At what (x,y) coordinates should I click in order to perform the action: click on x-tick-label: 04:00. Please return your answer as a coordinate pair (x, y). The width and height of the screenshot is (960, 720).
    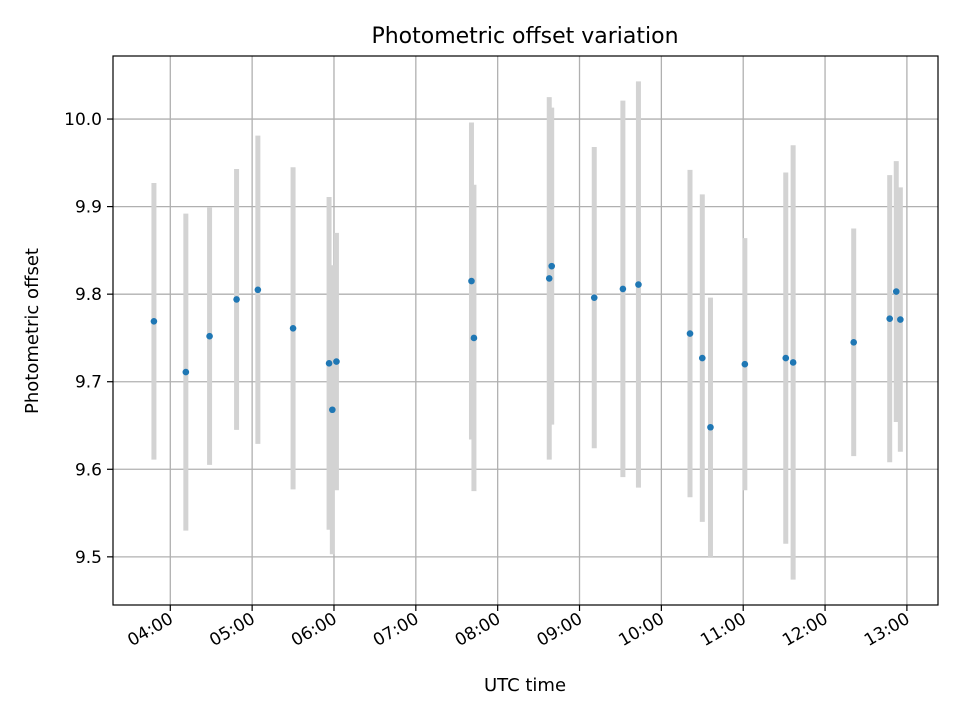
    Looking at the image, I should click on (150, 630).